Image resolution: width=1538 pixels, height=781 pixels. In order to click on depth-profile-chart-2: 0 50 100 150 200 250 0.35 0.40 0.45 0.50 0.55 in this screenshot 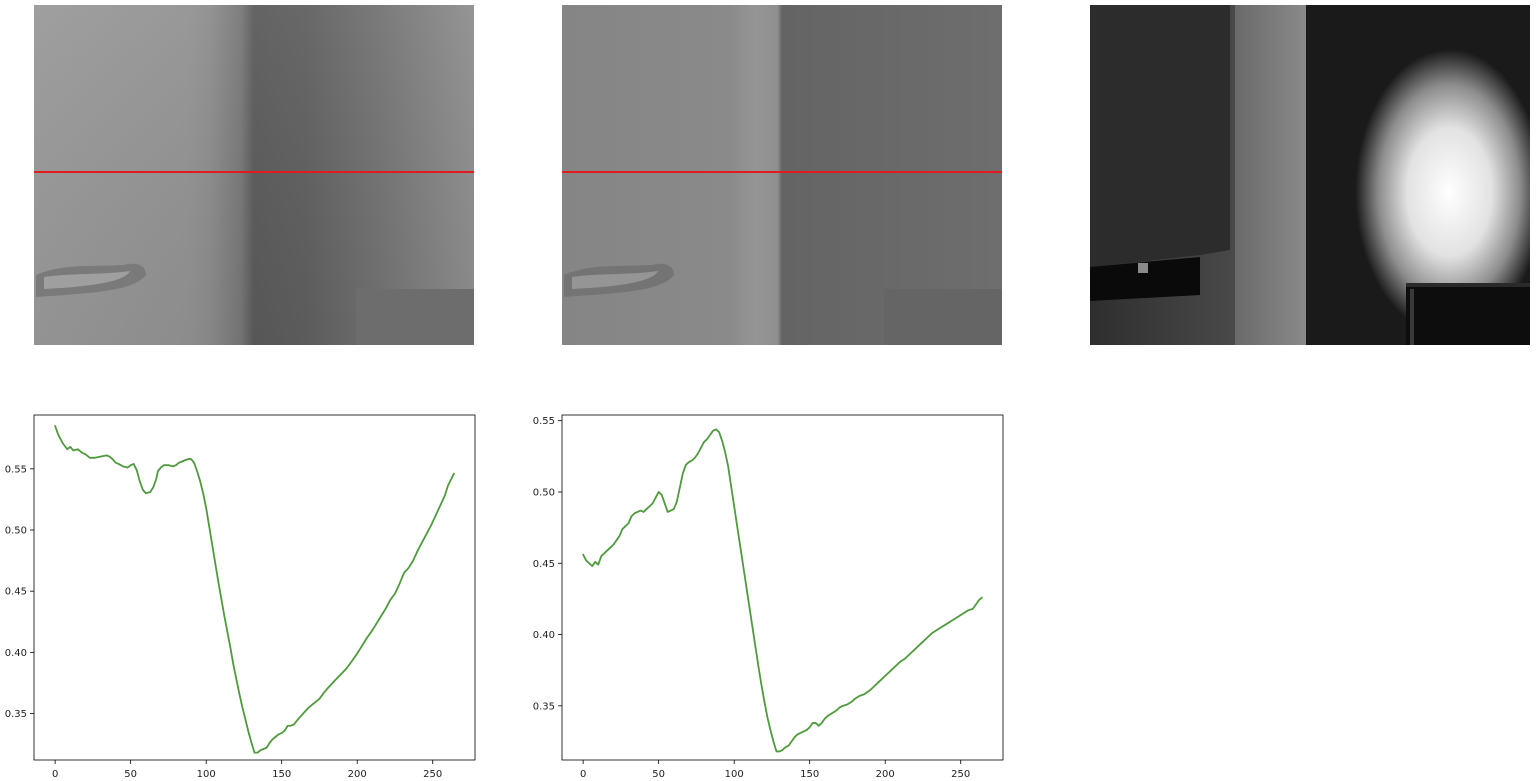, I will do `click(768, 597)`.